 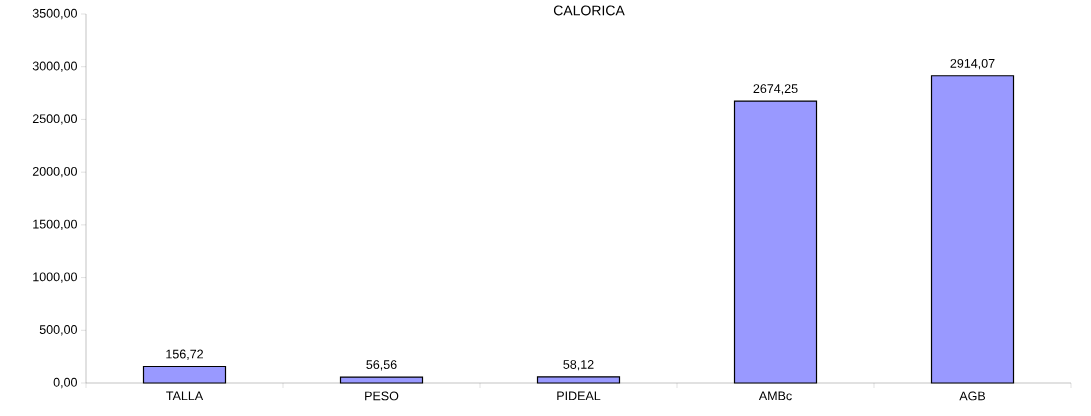 I want to click on y-tick-label: 3000,00, so click(x=54, y=66).